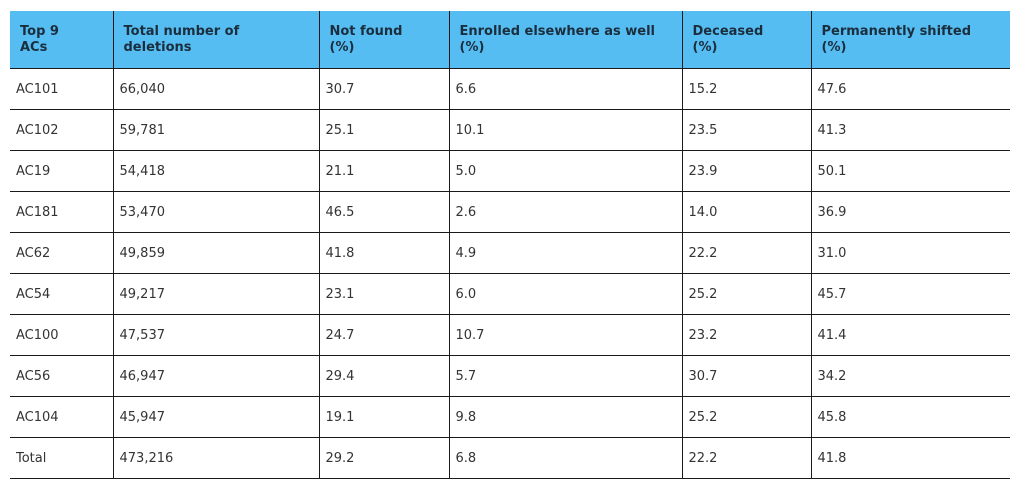  I want to click on cell-total-deletions: 54,418, so click(216, 171).